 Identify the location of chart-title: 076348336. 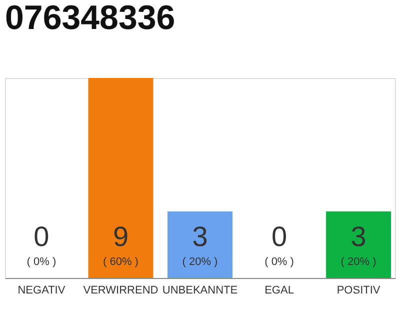
(90, 18).